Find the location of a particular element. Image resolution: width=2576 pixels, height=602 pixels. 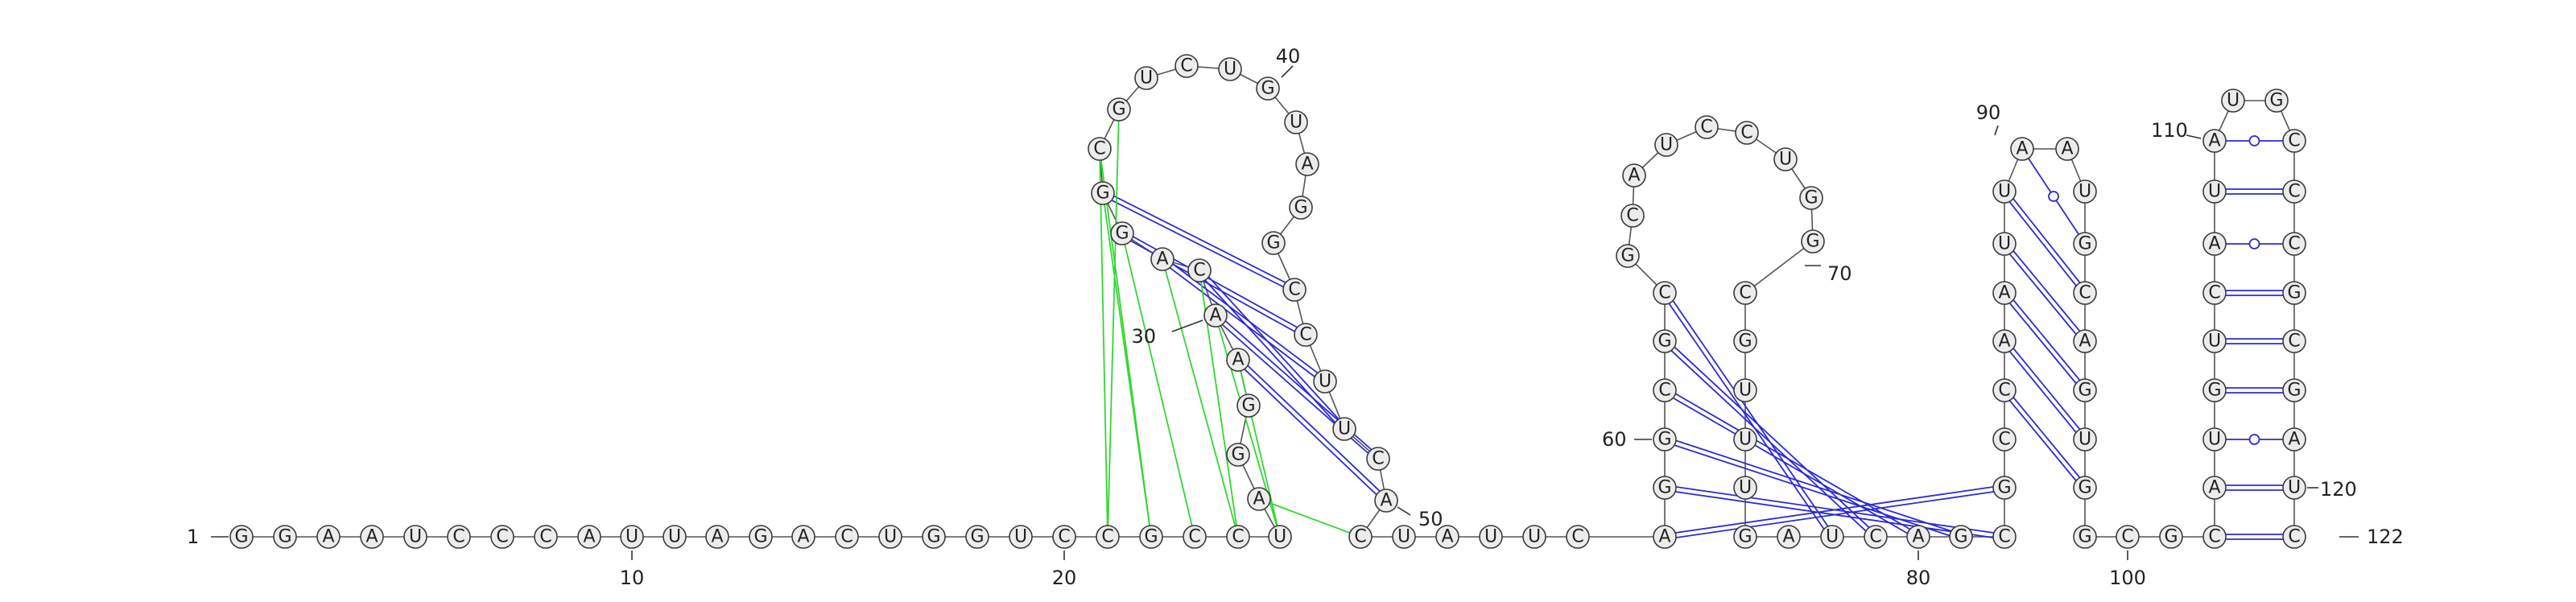

sequence-number-label: 50 is located at coordinates (1430, 519).